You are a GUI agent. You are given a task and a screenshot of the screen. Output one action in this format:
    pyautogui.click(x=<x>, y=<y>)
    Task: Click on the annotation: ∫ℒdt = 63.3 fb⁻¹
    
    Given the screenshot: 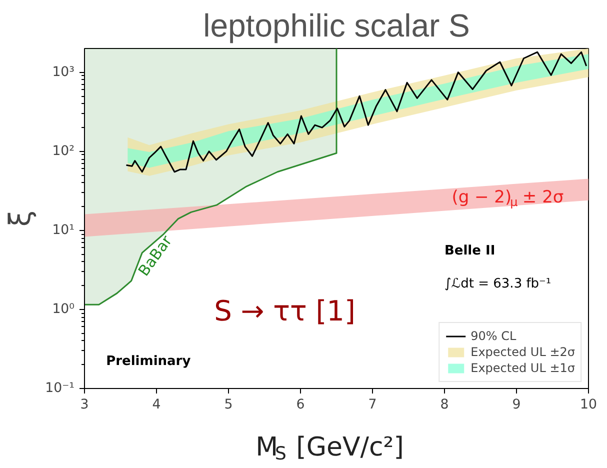 What is the action you would take?
    pyautogui.click(x=498, y=284)
    